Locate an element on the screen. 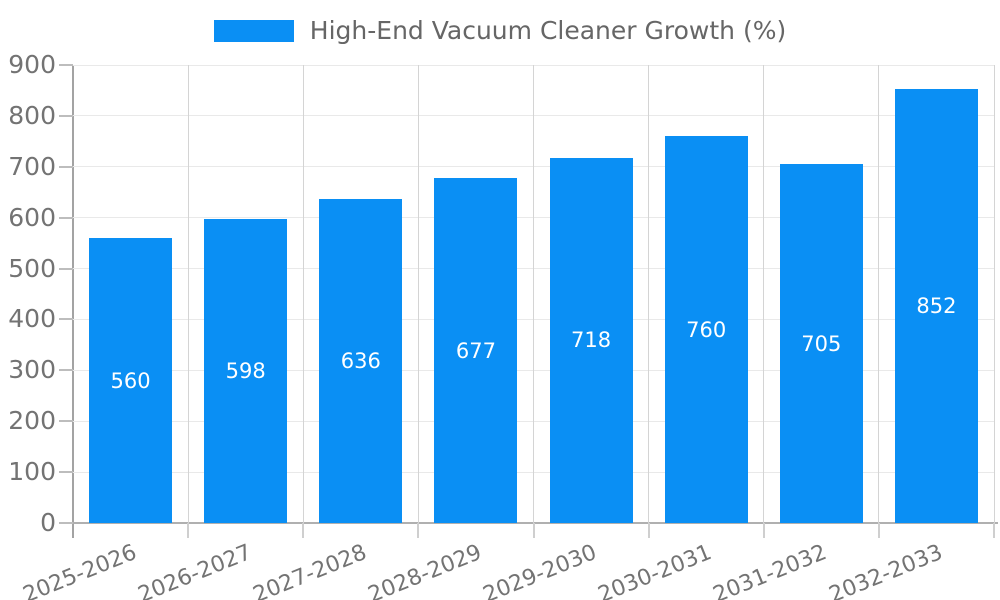 The height and width of the screenshot is (600, 1000). legend-label: High-End Vacuum Cleaner Growth (%) is located at coordinates (548, 30).